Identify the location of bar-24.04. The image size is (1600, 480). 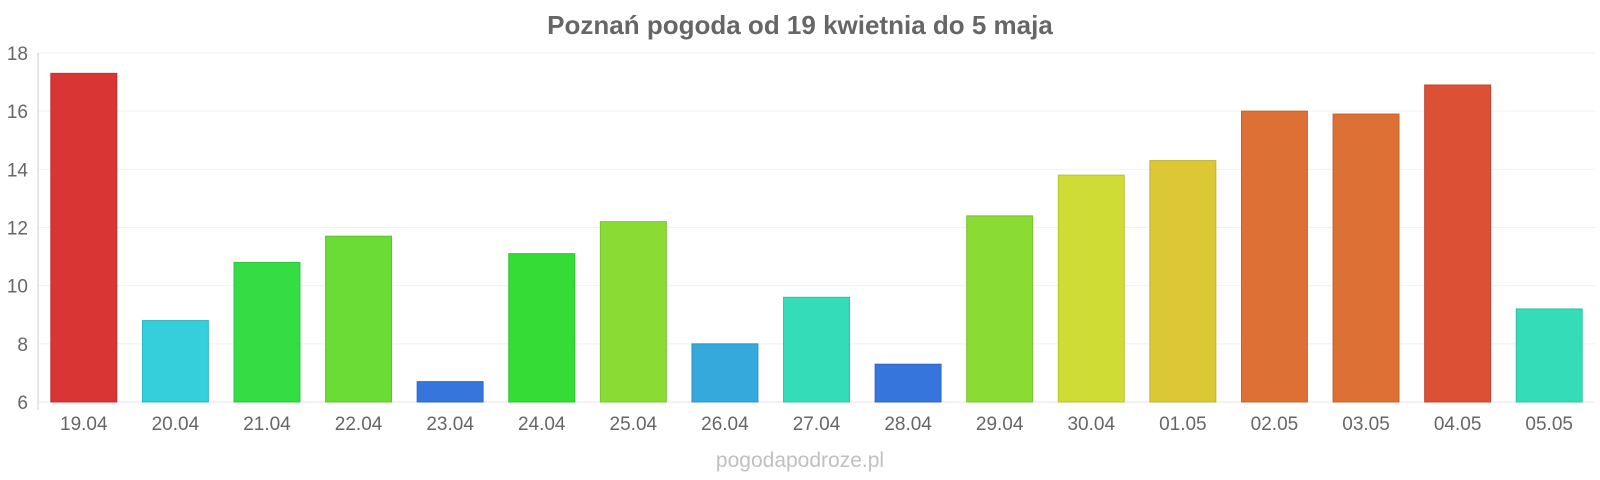
(542, 328).